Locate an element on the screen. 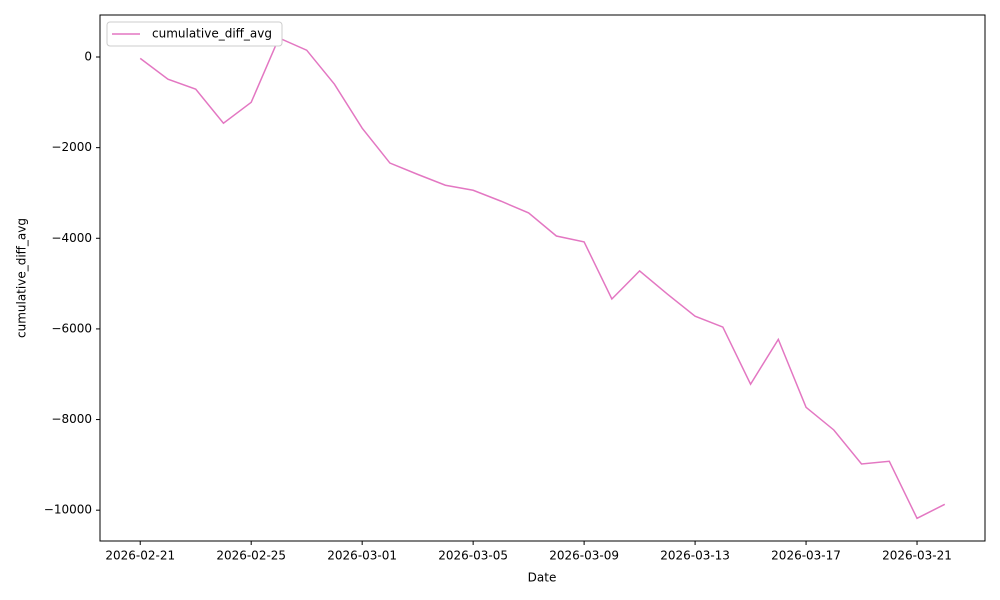 The width and height of the screenshot is (1000, 600). x-tick-label: 2026-02-21 is located at coordinates (140, 556).